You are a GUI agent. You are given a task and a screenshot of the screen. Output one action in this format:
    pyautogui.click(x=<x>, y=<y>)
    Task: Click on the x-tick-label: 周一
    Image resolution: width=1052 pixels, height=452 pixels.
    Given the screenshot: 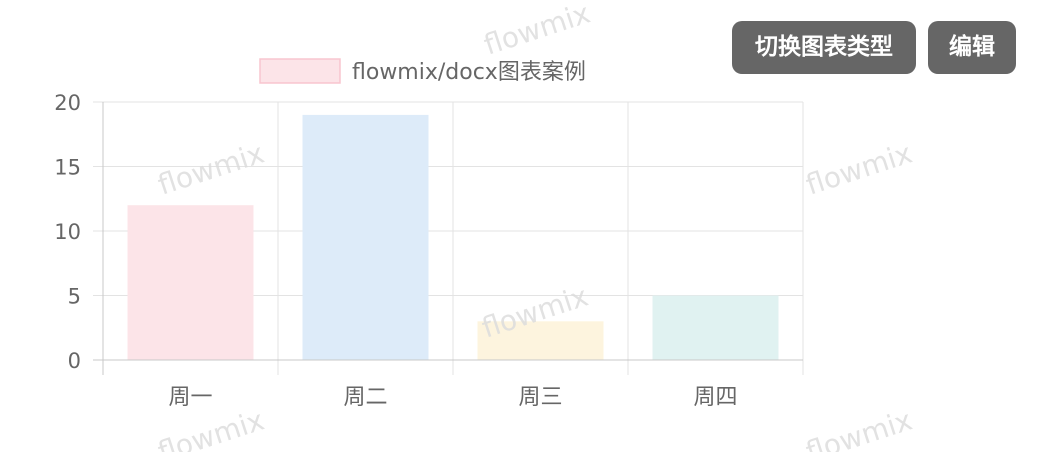 What is the action you would take?
    pyautogui.click(x=190, y=397)
    